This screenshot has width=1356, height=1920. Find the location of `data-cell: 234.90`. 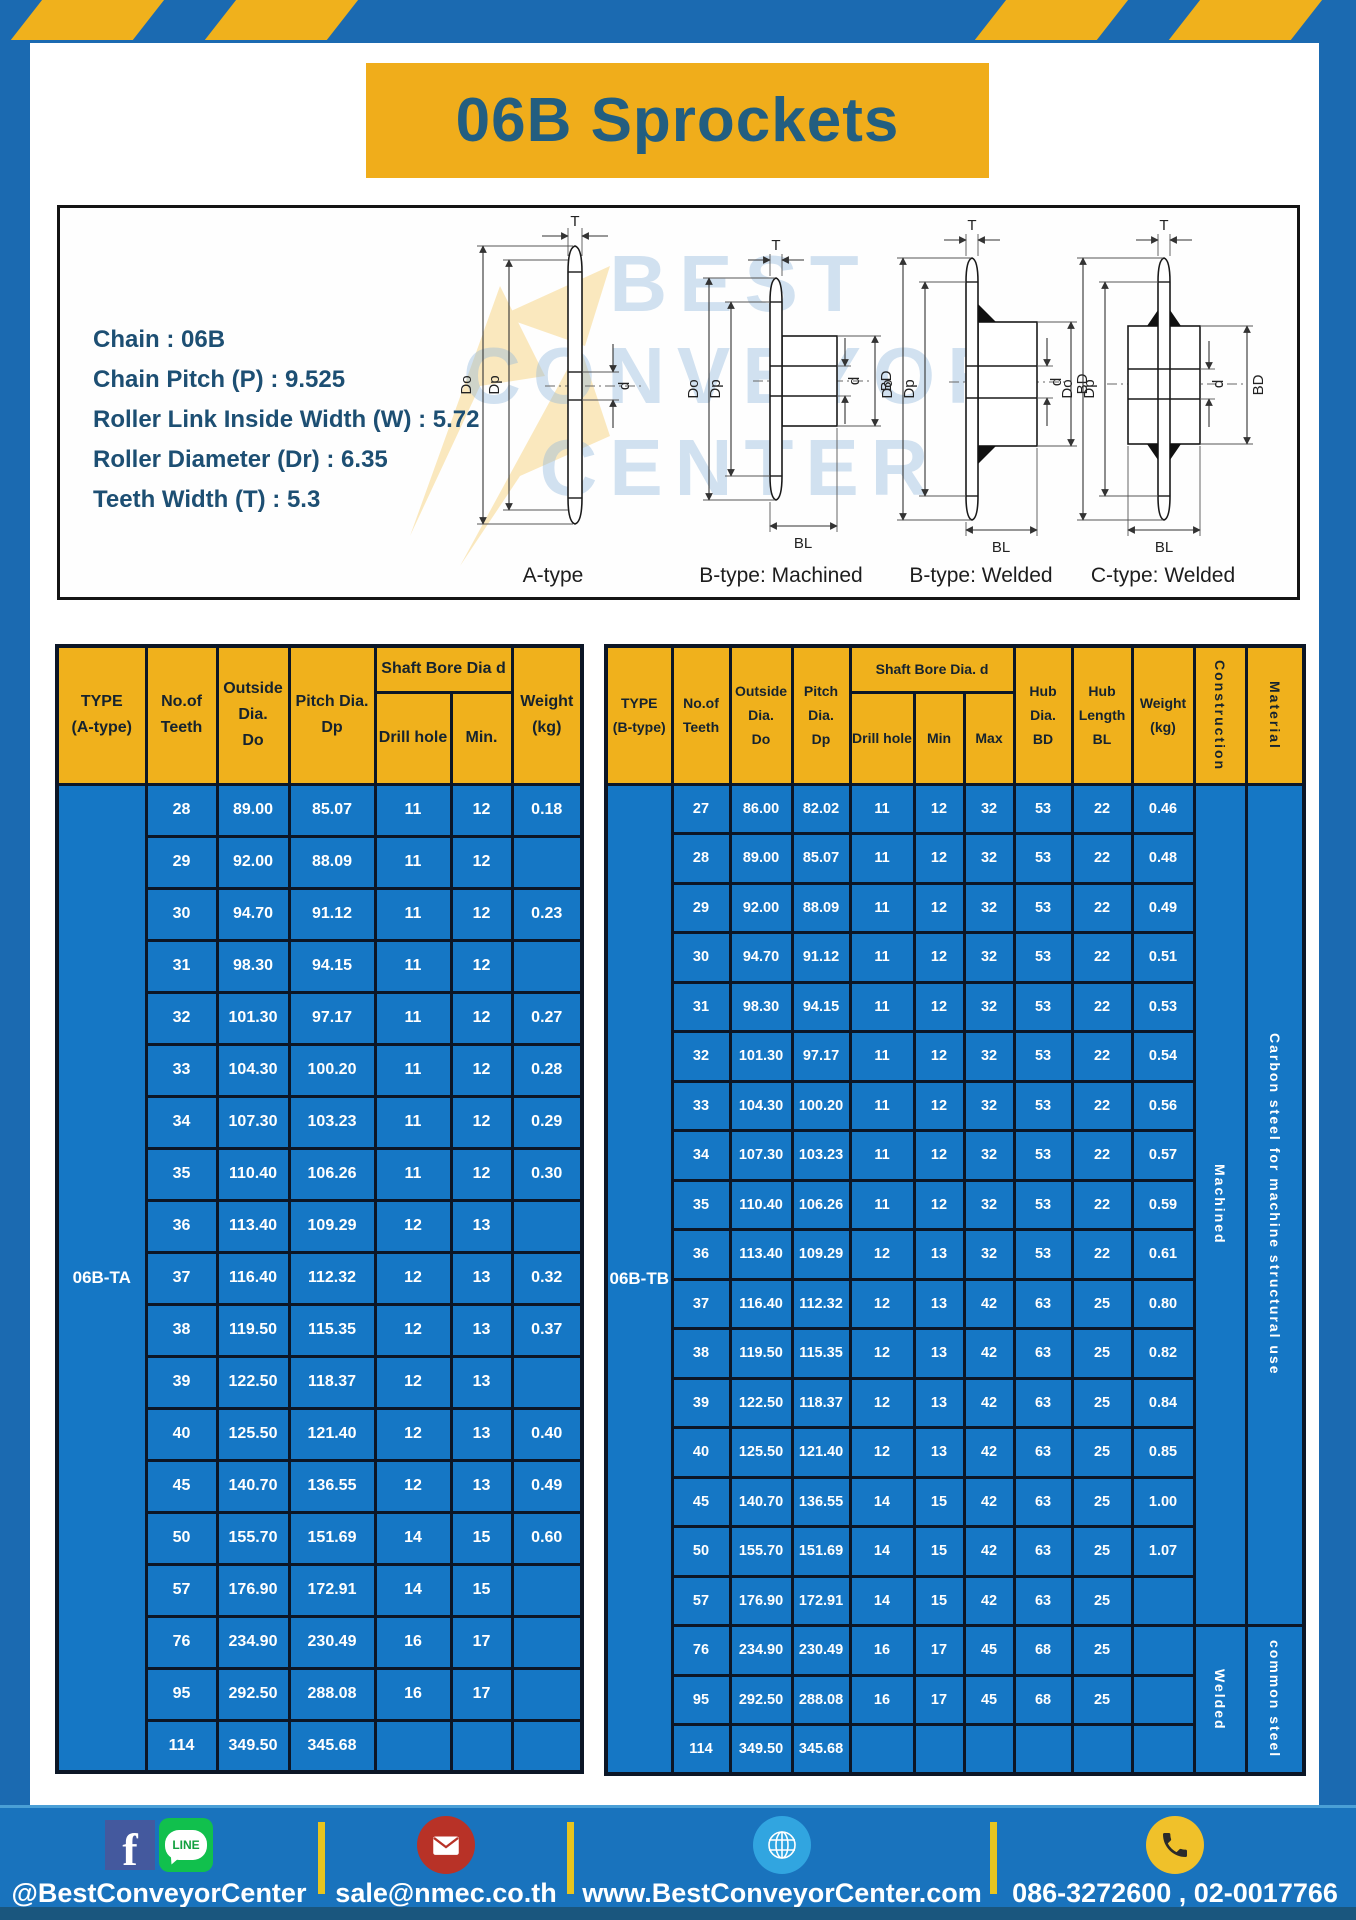

data-cell: 234.90 is located at coordinates (761, 1650).